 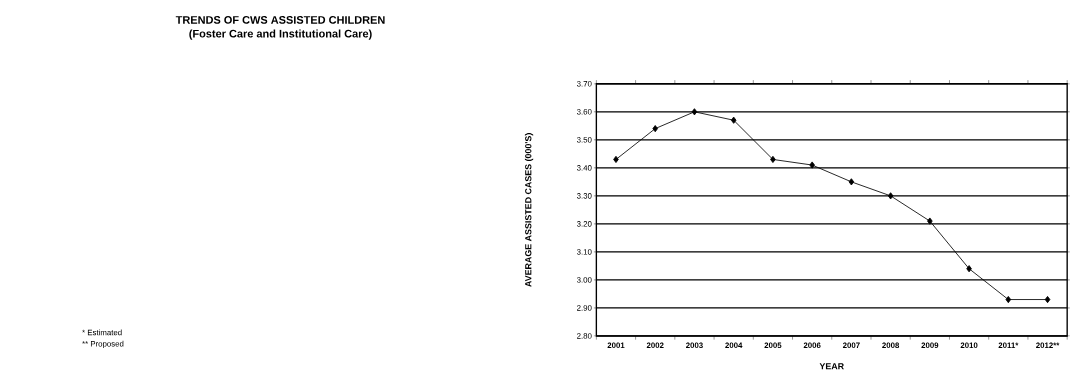 What do you see at coordinates (280, 20) in the screenshot?
I see `text: TRENDS OF CWS ASSISTED CHILDREN` at bounding box center [280, 20].